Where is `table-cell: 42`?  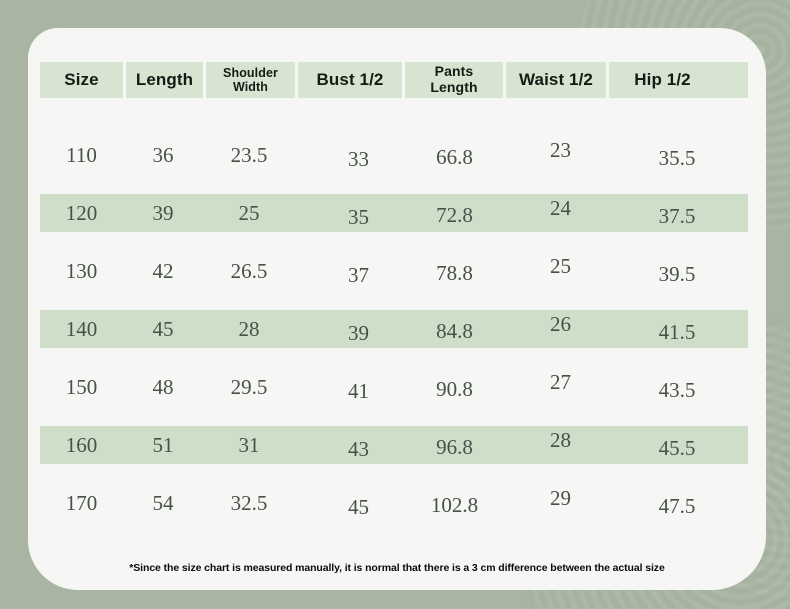 table-cell: 42 is located at coordinates (163, 270).